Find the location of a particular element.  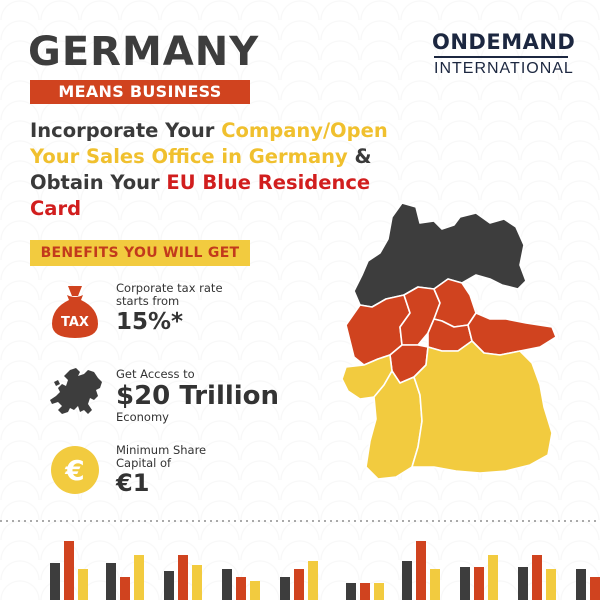

benefit-capital-line2: Capital of is located at coordinates (144, 463).